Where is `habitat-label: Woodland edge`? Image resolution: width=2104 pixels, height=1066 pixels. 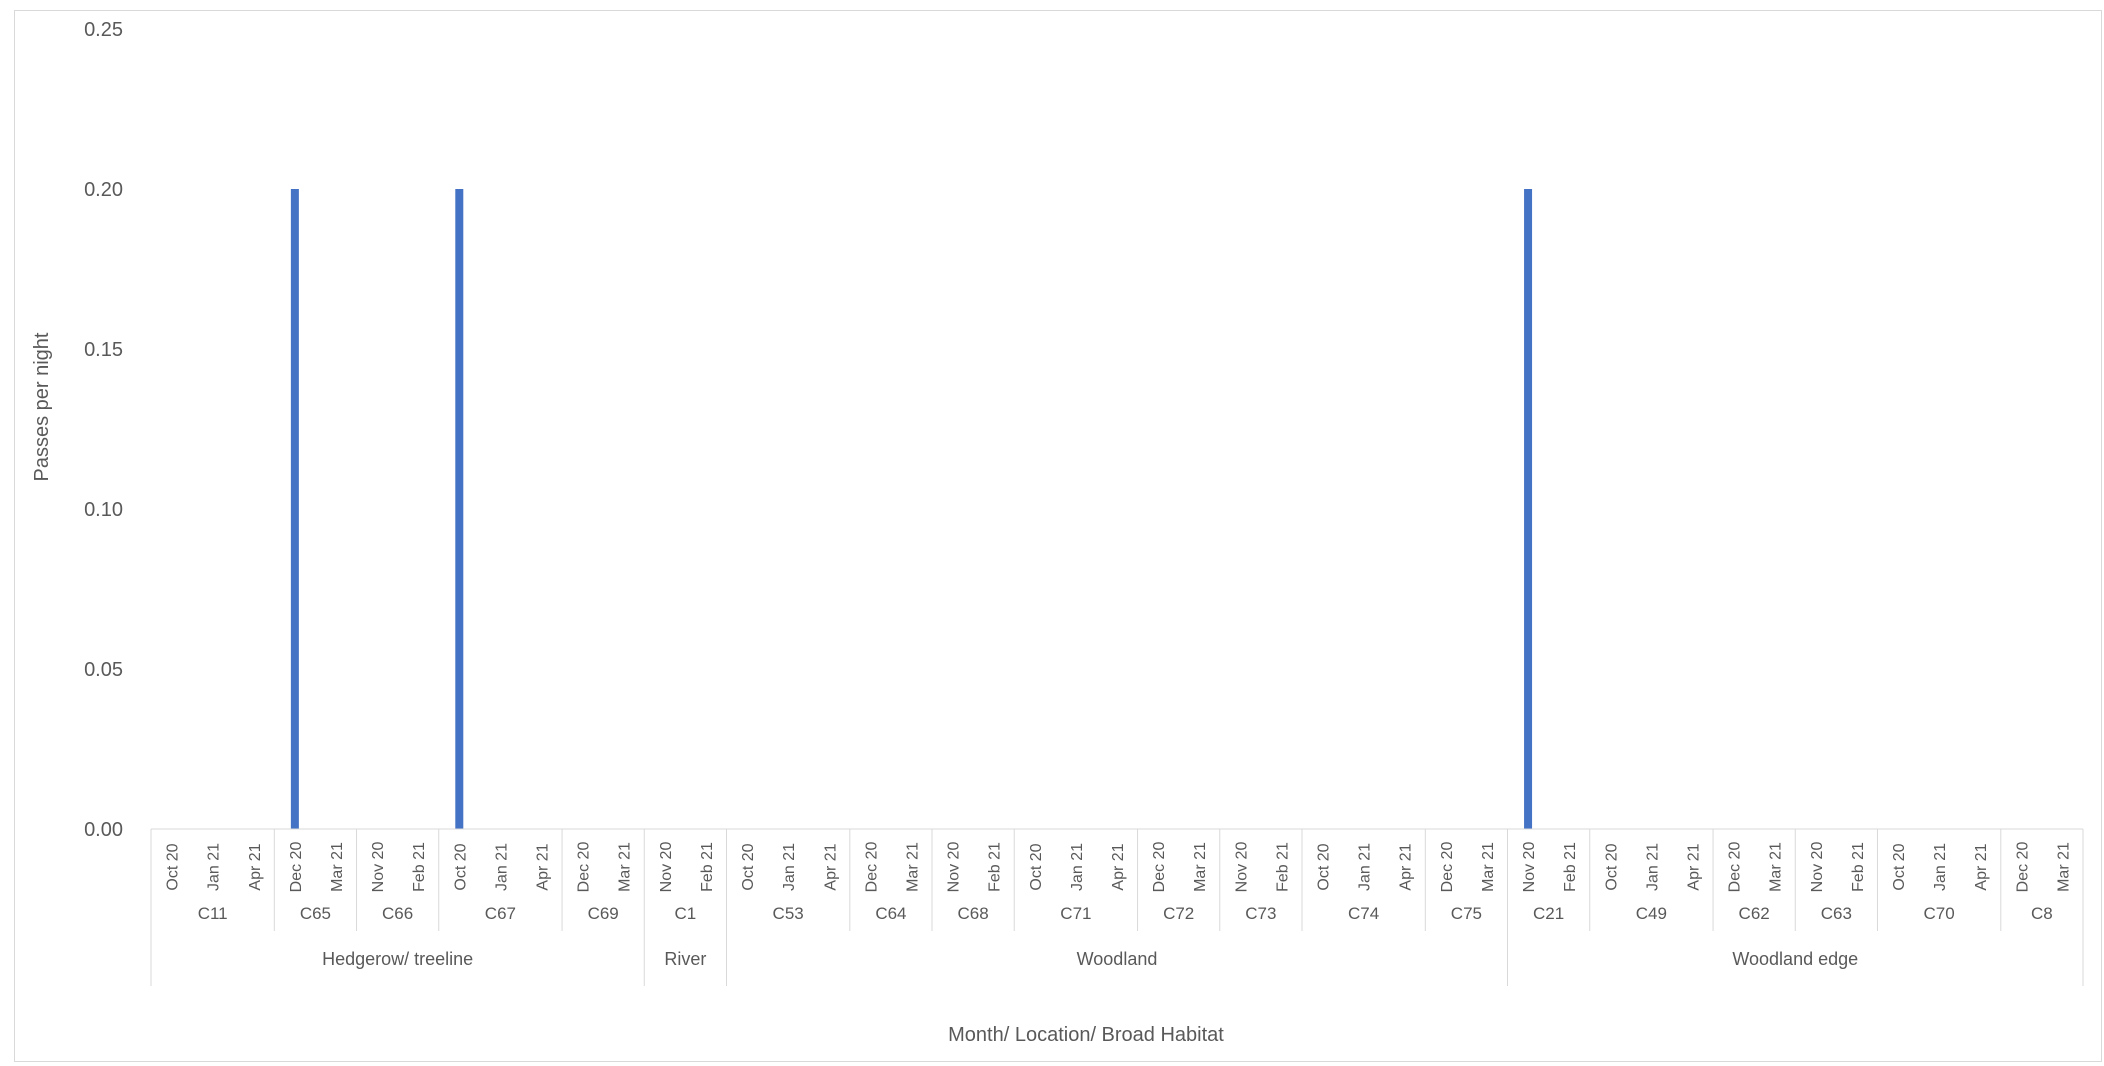 habitat-label: Woodland edge is located at coordinates (1795, 959).